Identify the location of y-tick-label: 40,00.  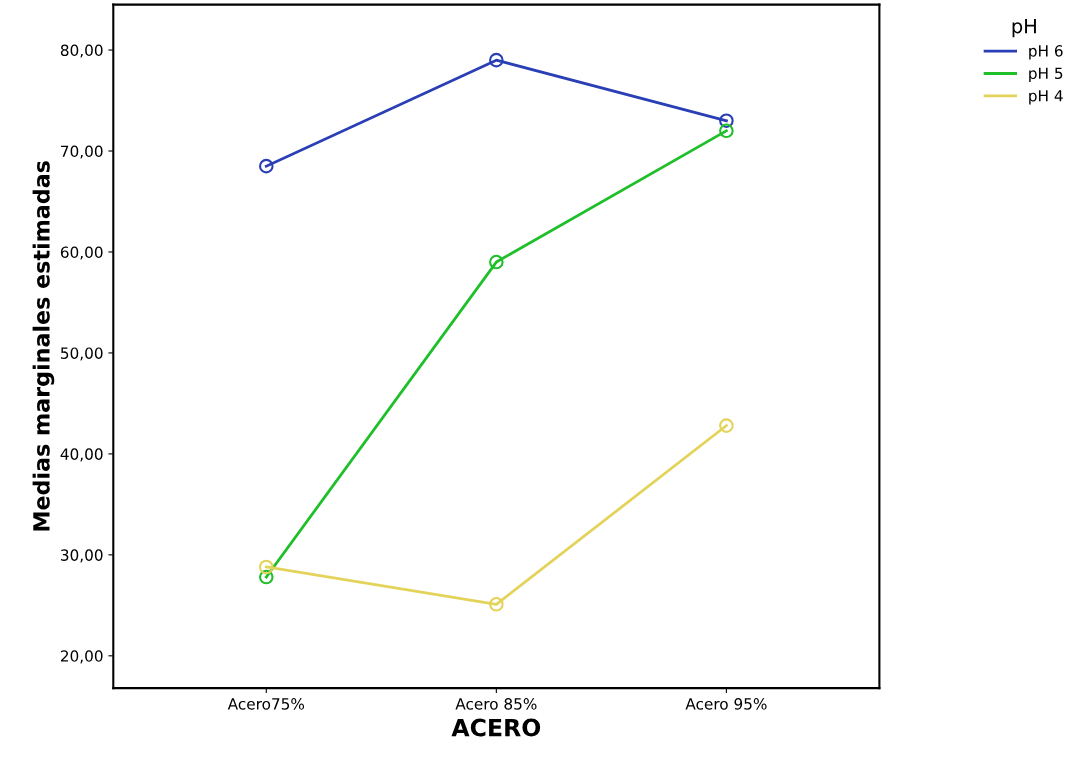
(81, 455).